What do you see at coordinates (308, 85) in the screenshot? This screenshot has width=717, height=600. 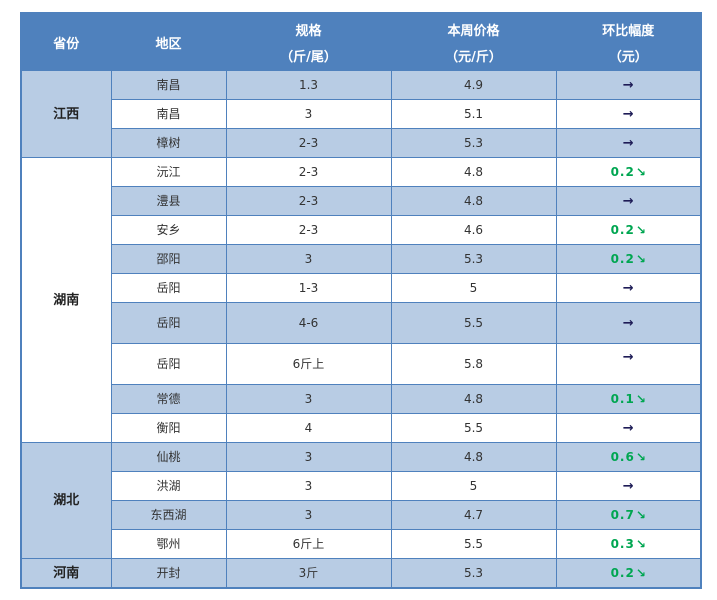 I see `spec-cell: 1.3` at bounding box center [308, 85].